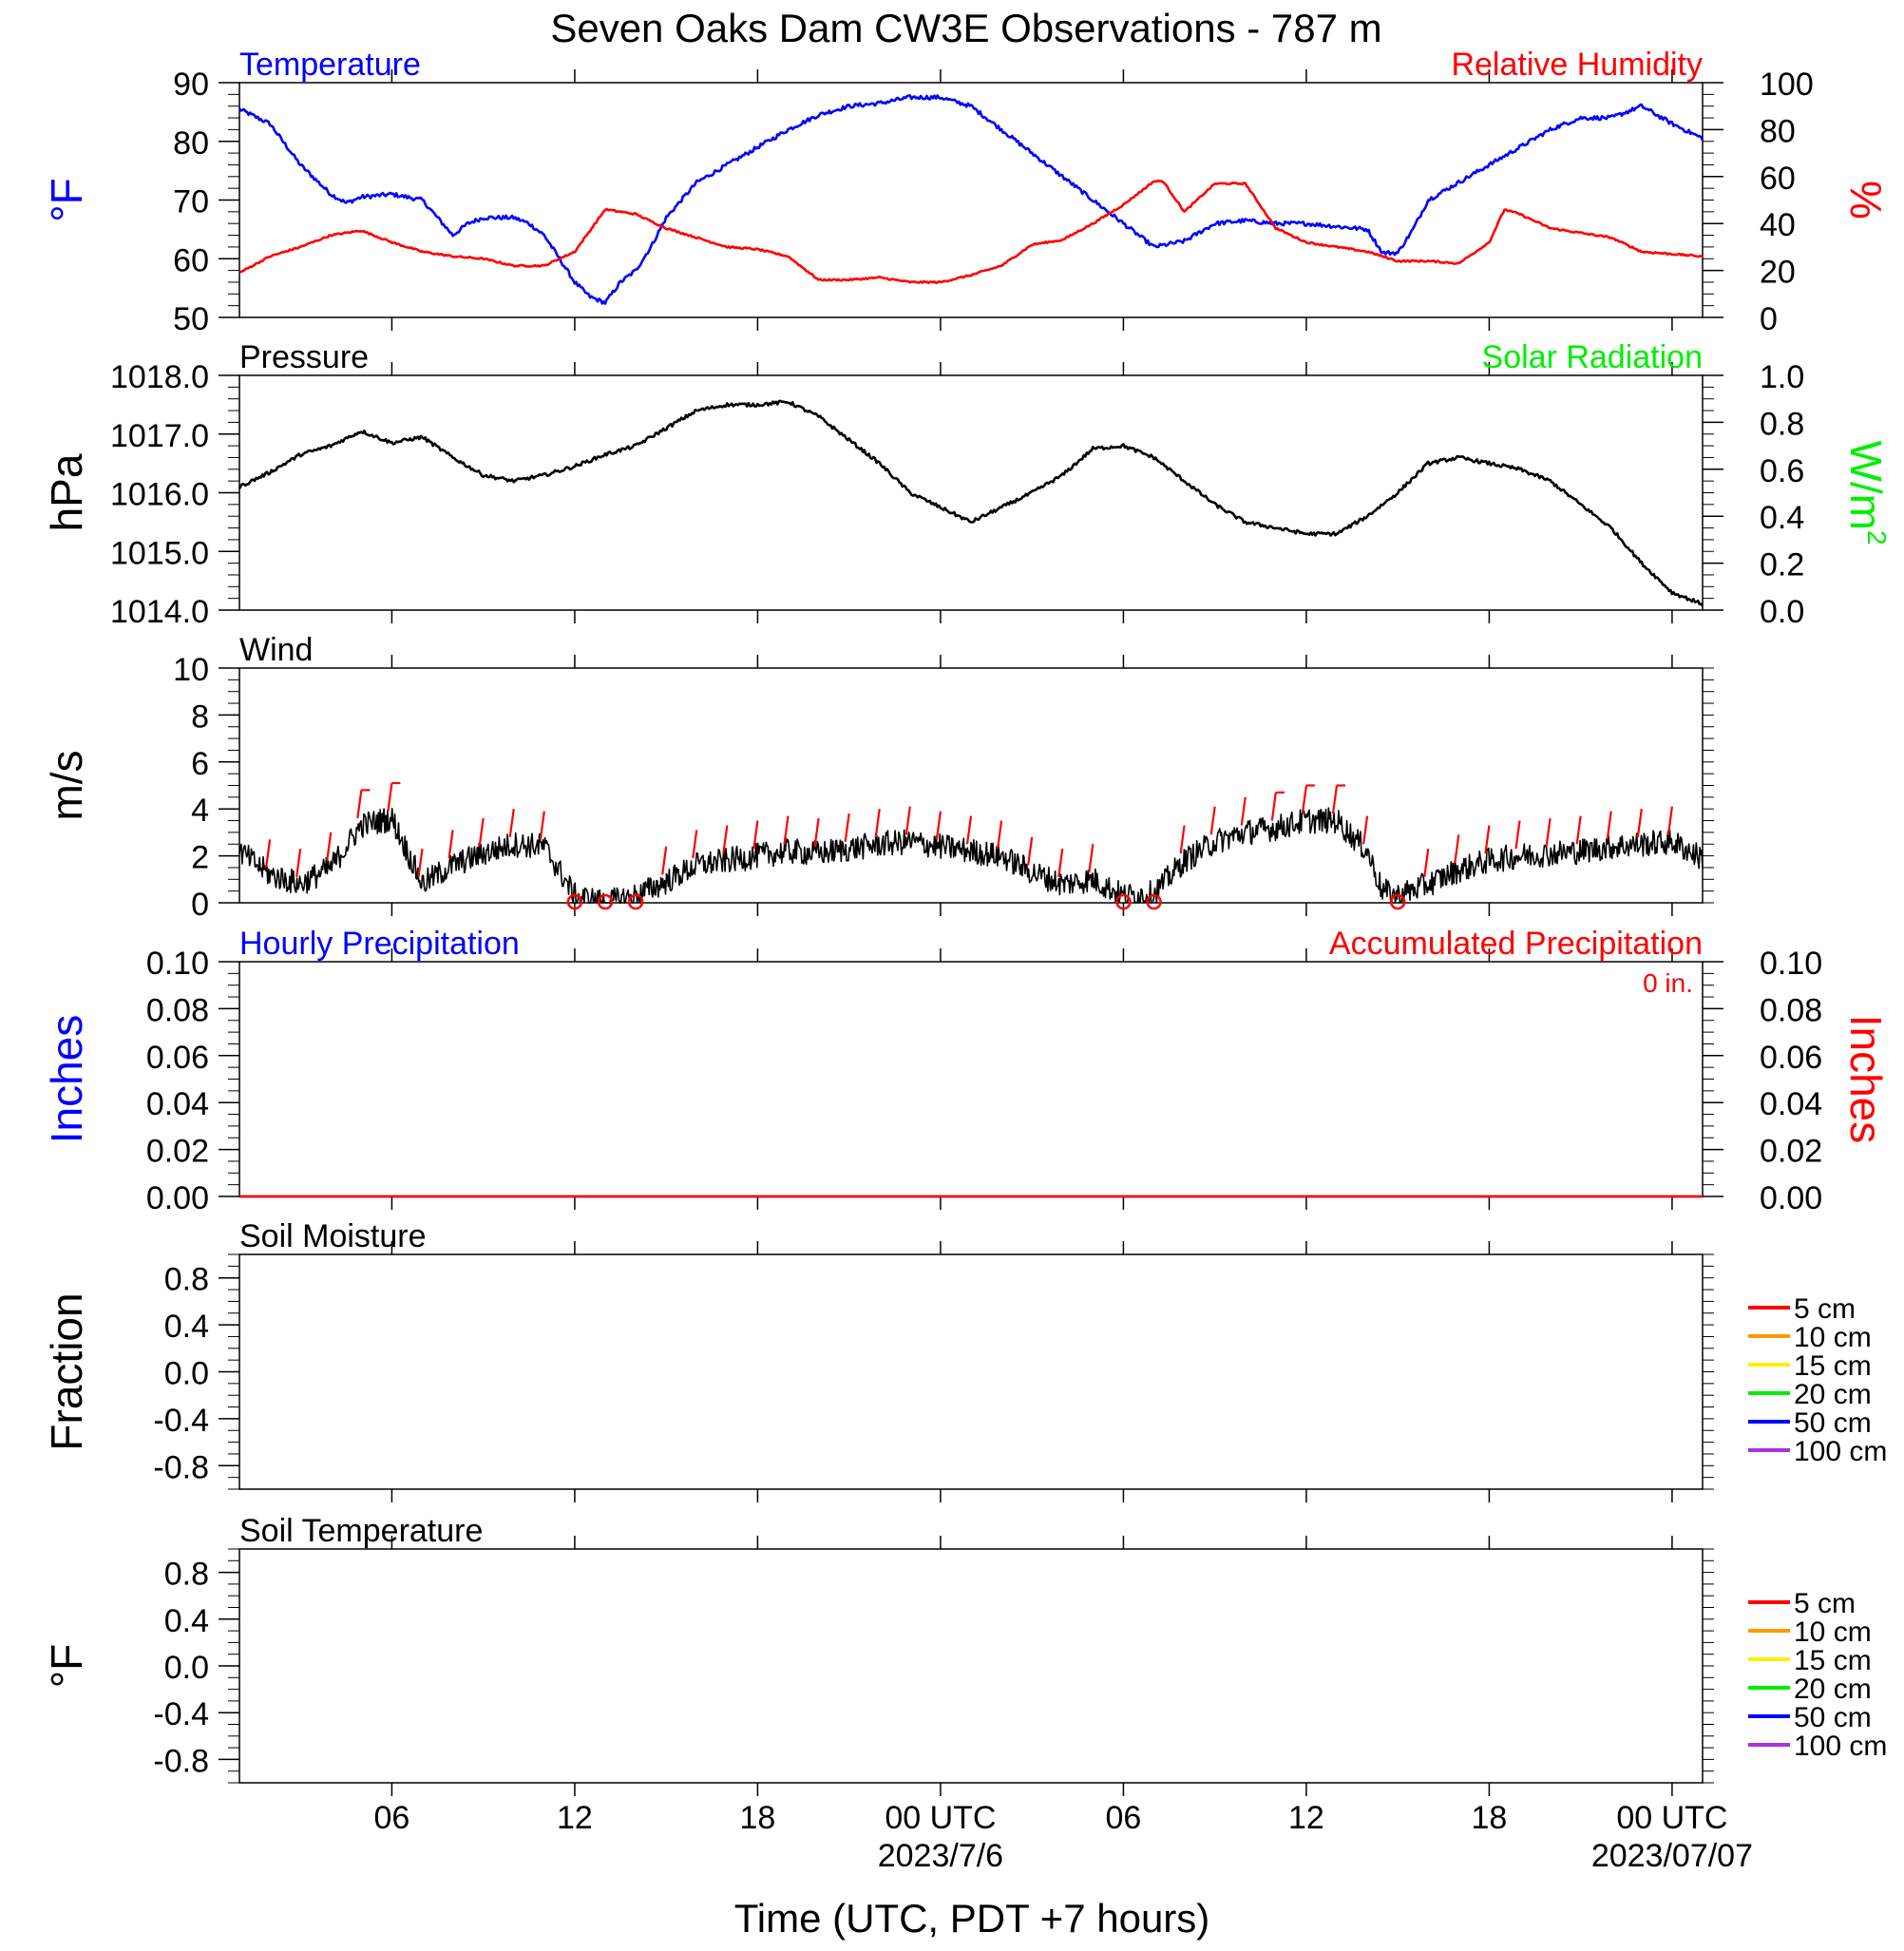 The height and width of the screenshot is (1951, 1904). What do you see at coordinates (181, 1421) in the screenshot?
I see `y-tick-label-left: -0.4` at bounding box center [181, 1421].